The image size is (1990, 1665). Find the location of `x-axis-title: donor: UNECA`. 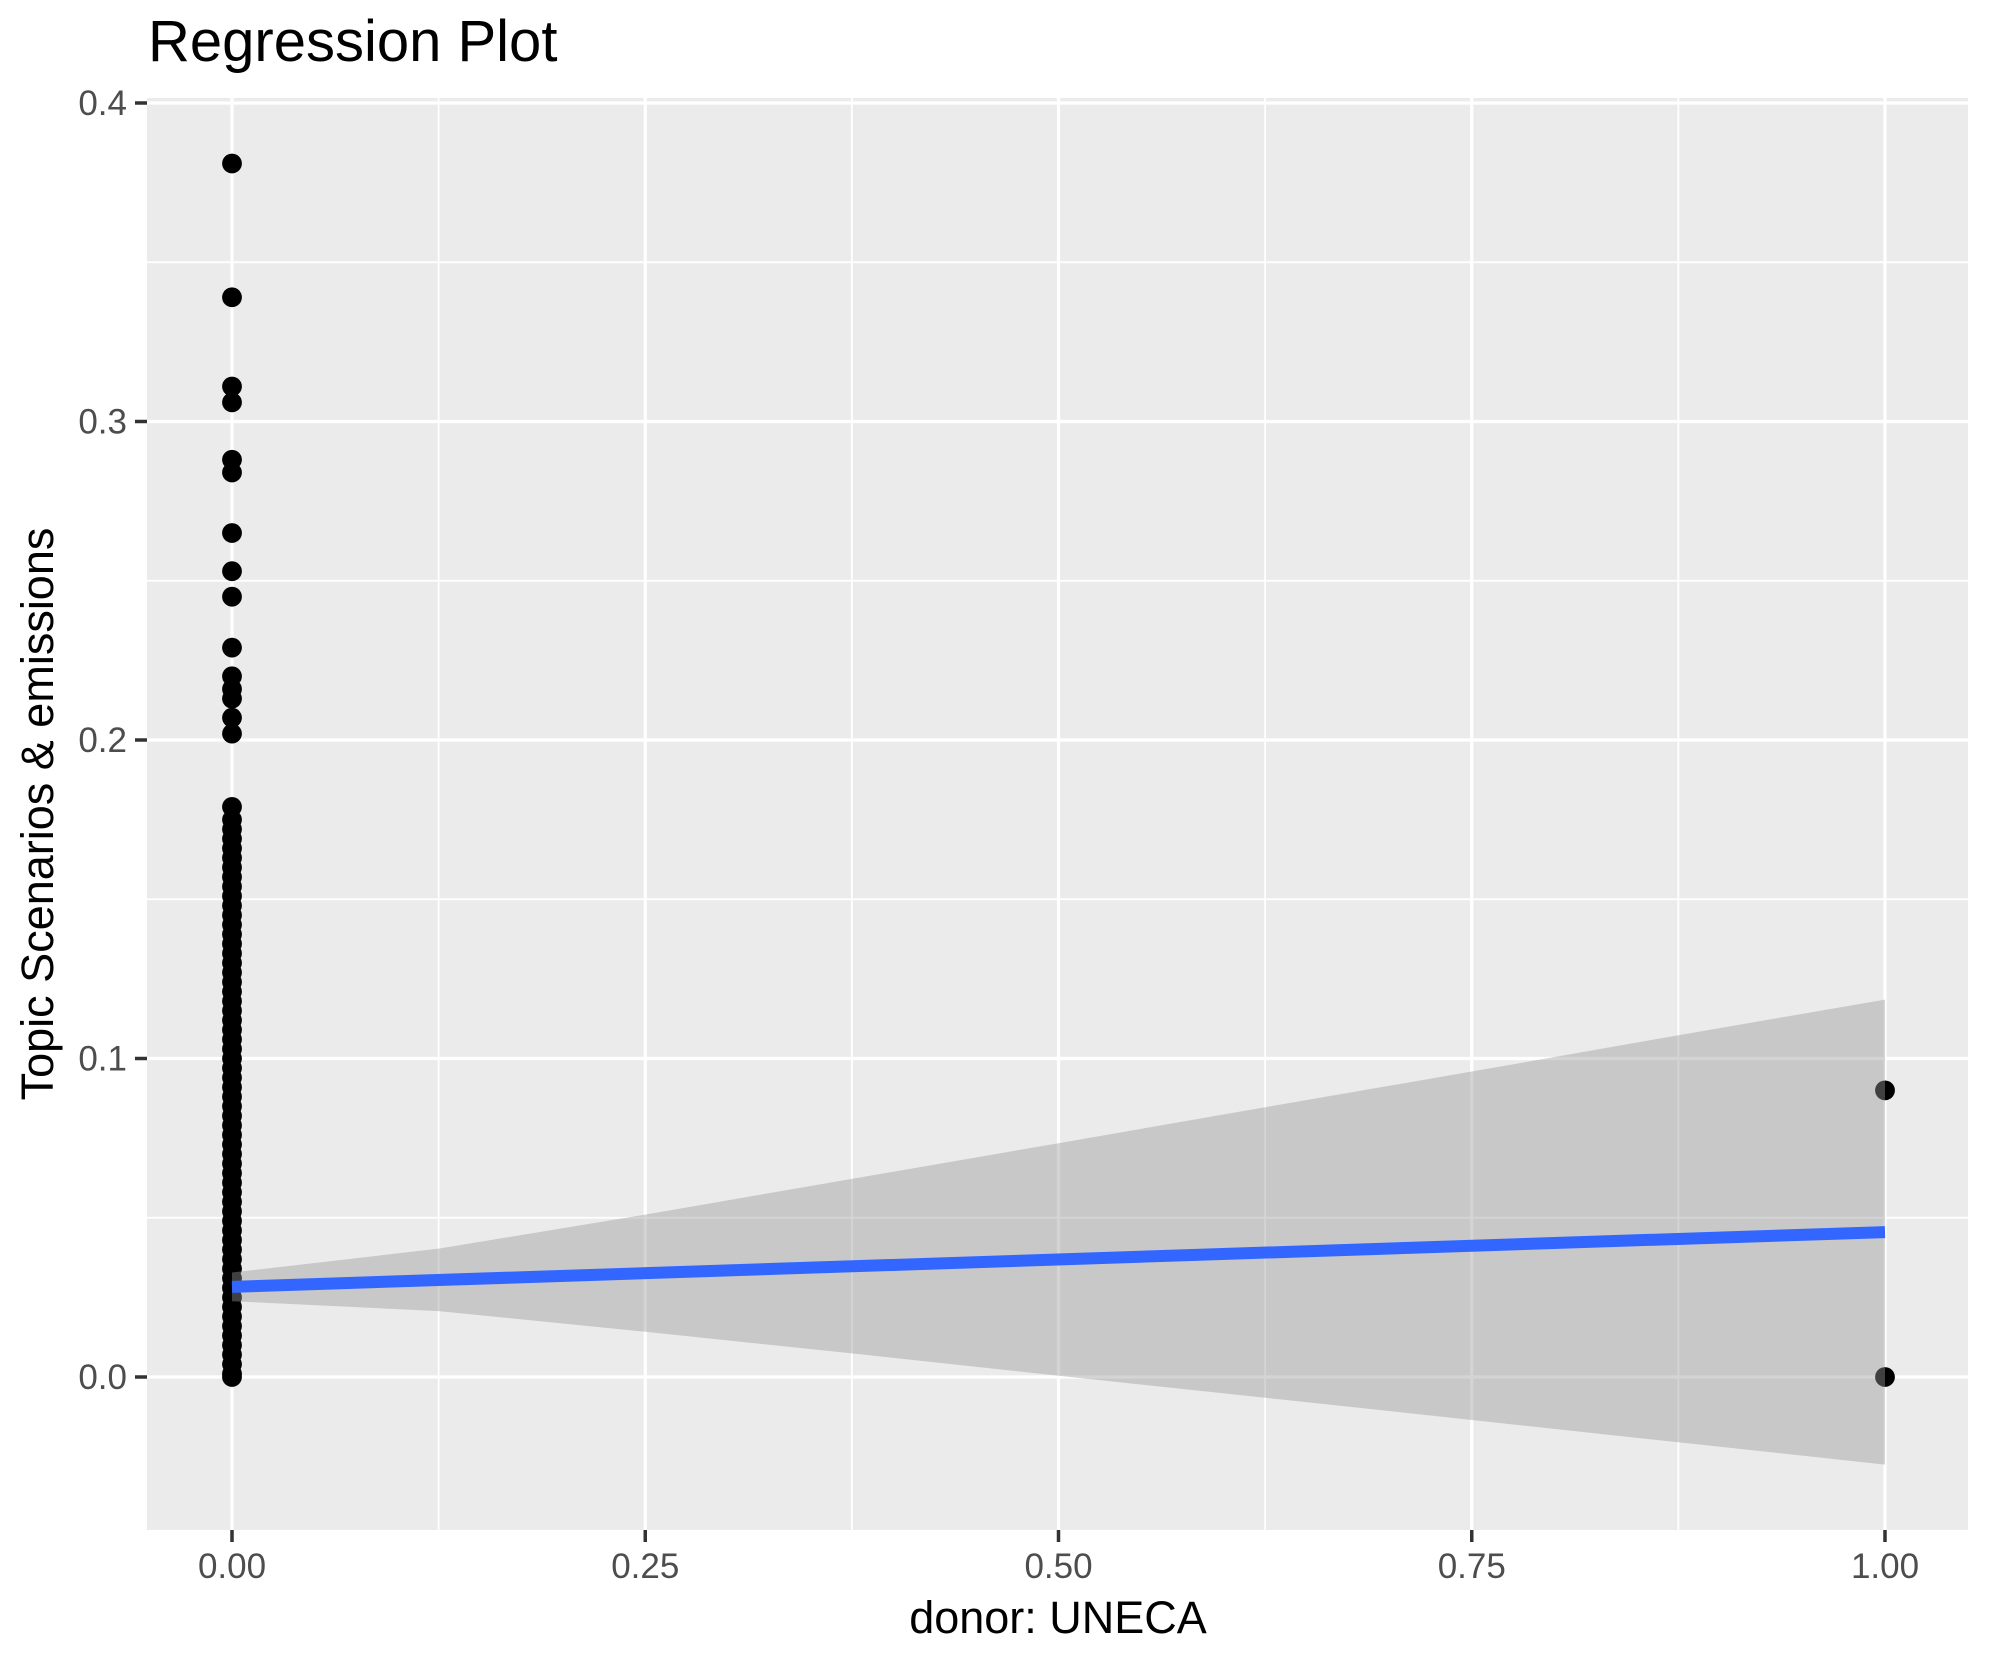

x-axis-title: donor: UNECA is located at coordinates (1058, 1617).